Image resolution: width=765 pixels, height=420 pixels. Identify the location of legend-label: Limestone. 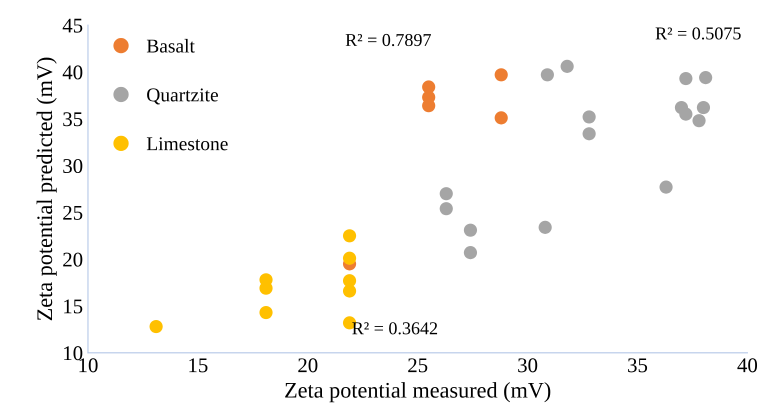
(187, 143).